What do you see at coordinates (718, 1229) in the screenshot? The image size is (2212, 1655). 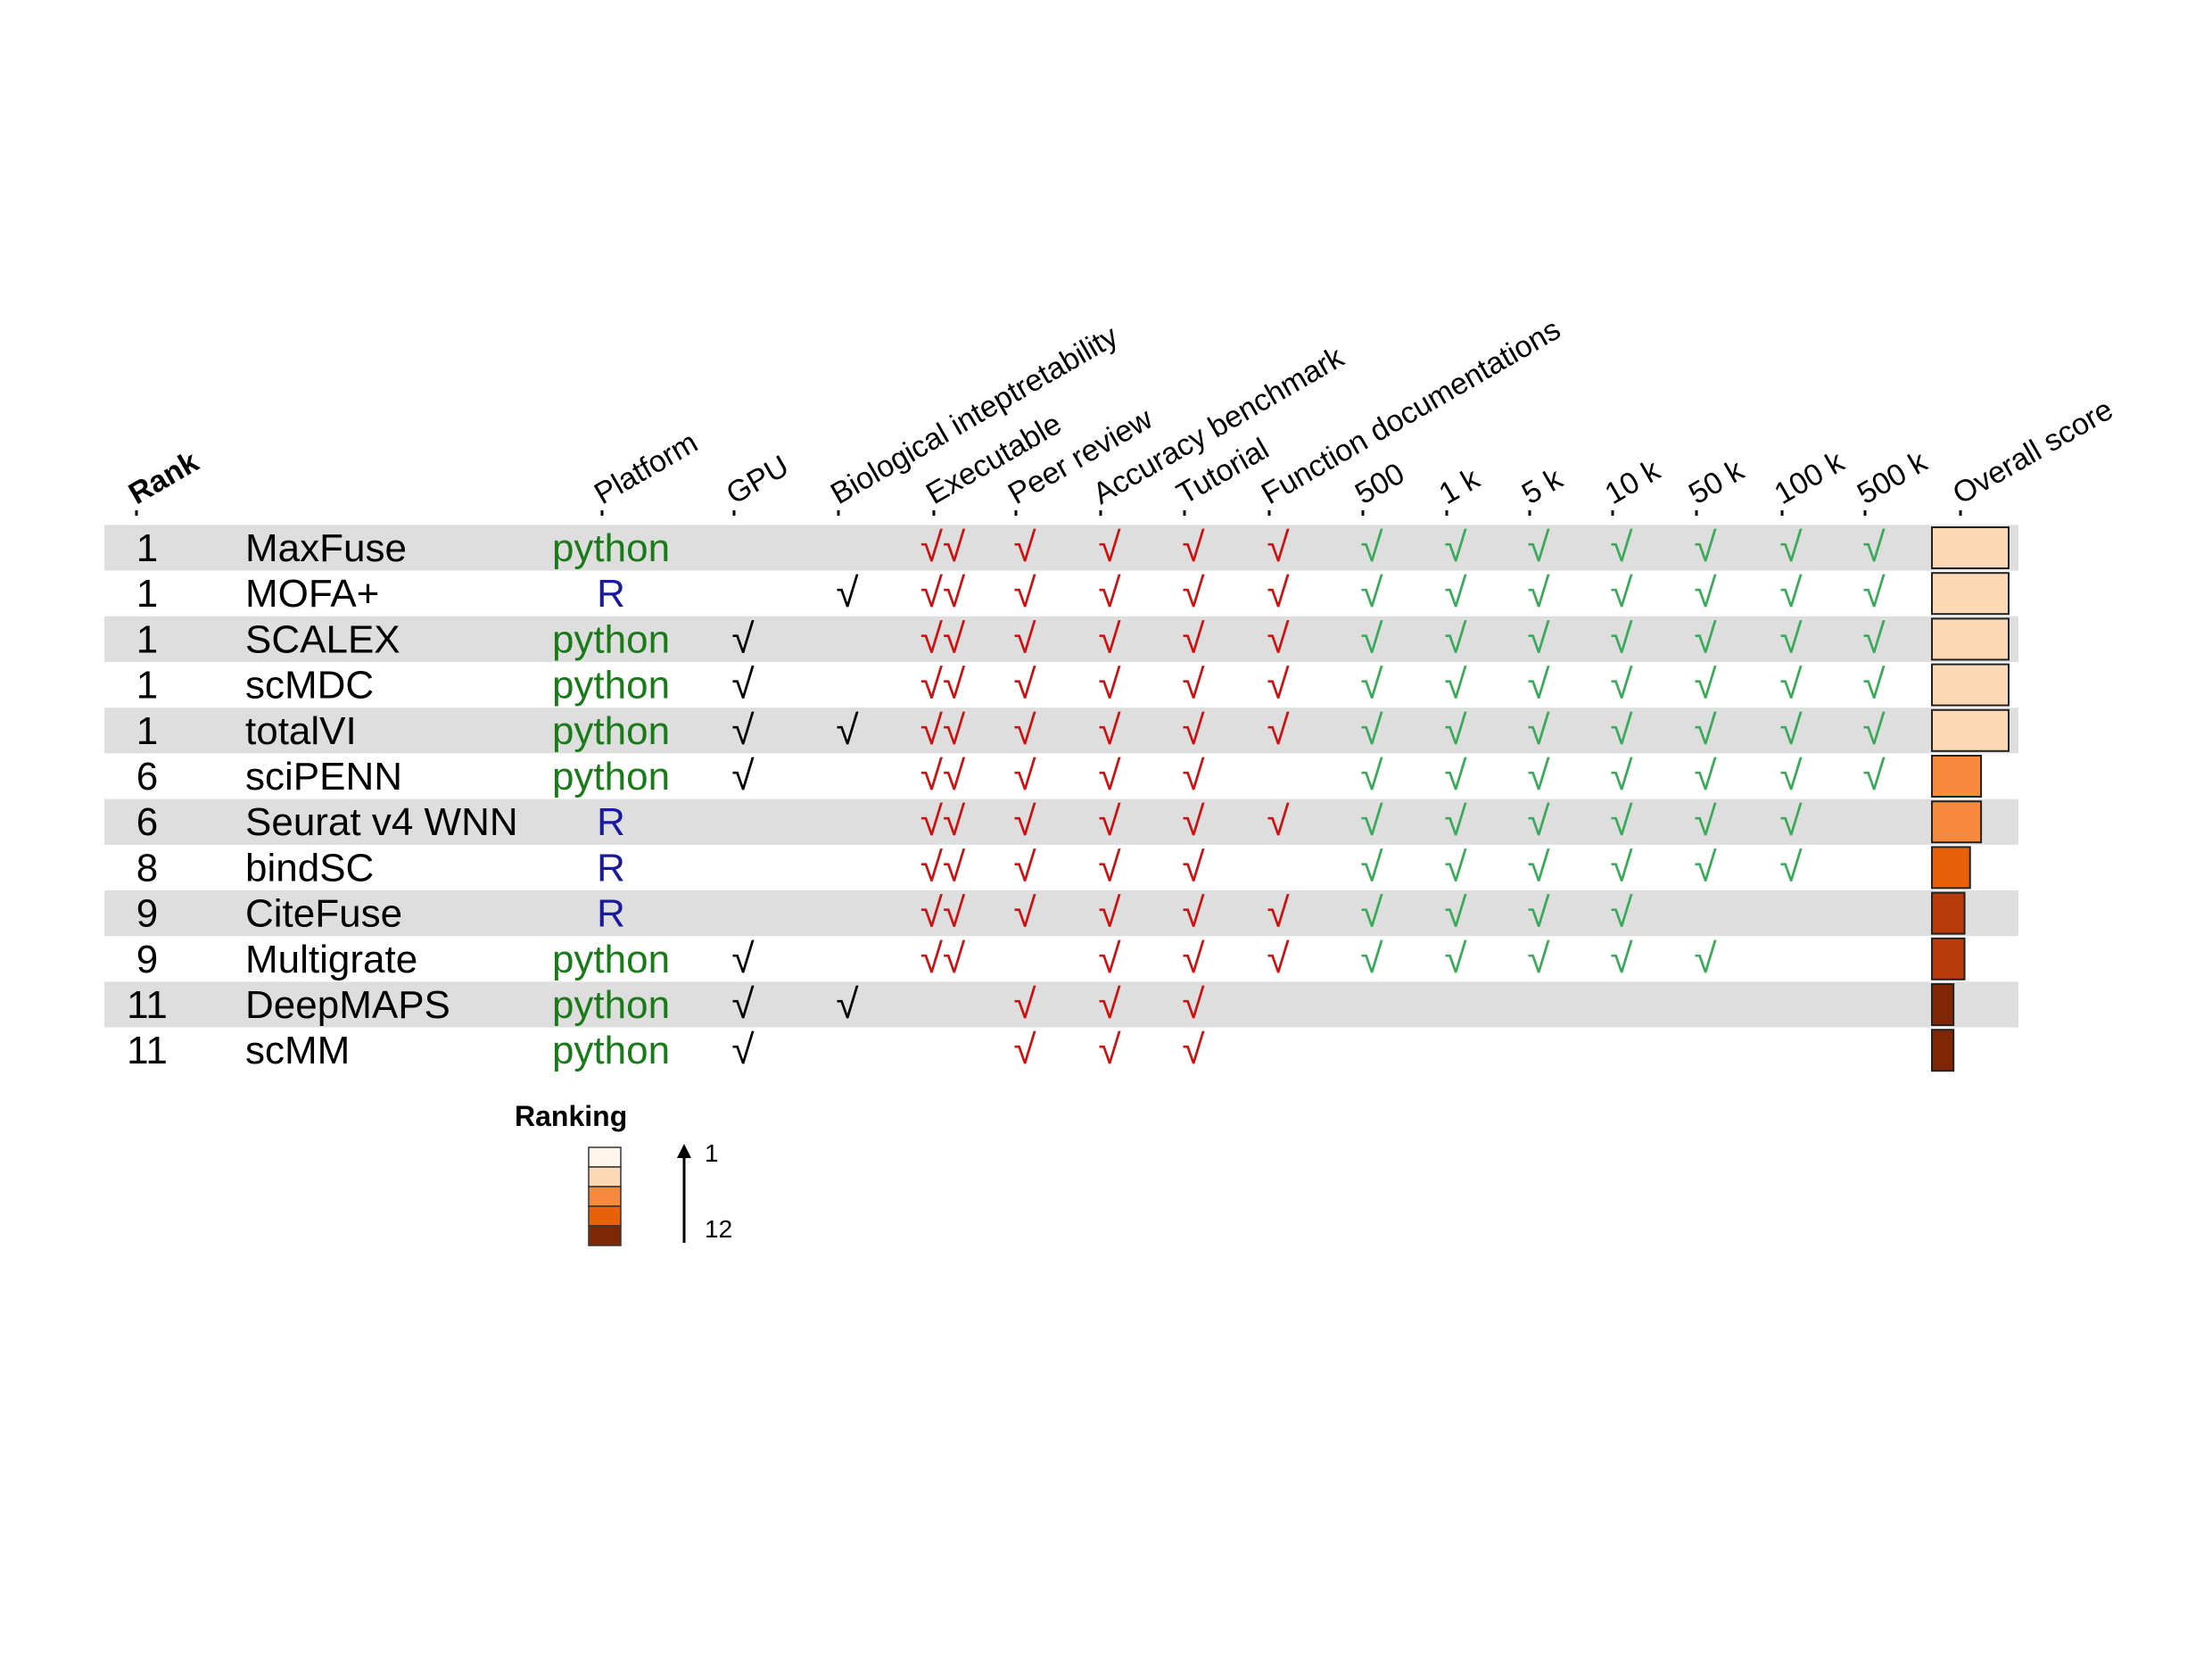 I see `legend-bottom-label: 12` at bounding box center [718, 1229].